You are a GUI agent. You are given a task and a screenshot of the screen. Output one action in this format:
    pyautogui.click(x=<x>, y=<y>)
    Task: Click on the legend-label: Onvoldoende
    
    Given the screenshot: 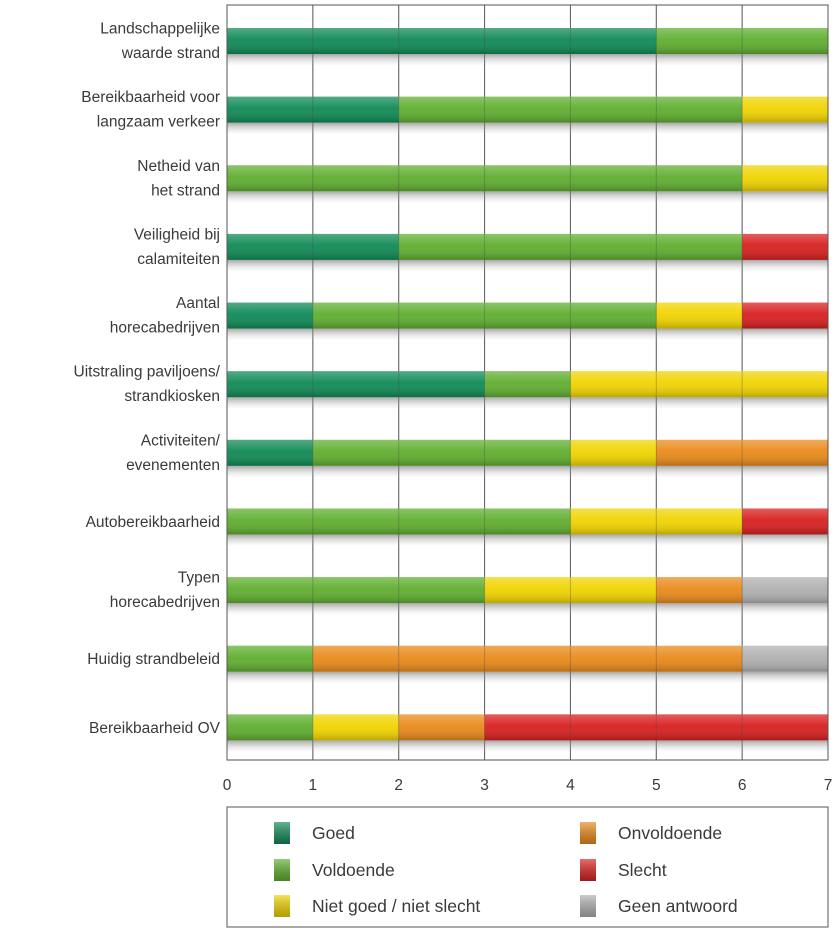 What is the action you would take?
    pyautogui.click(x=670, y=833)
    